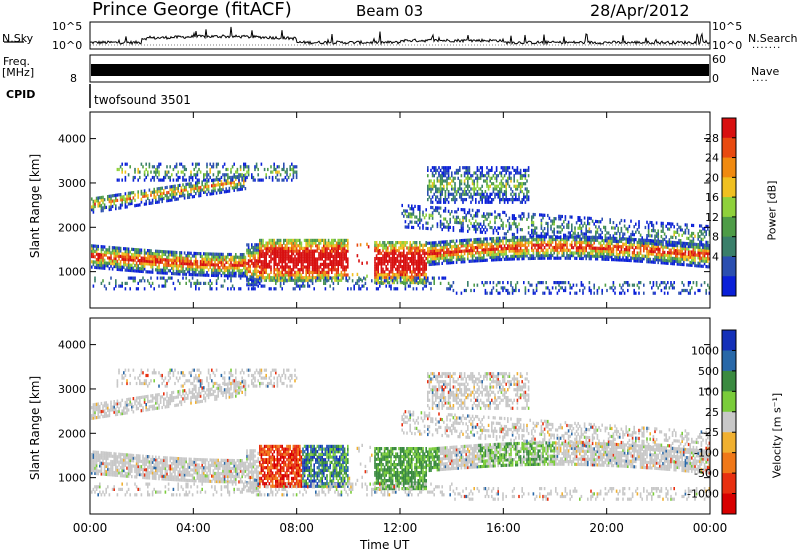 Image resolution: width=800 pixels, height=554 pixels. I want to click on freq-band, so click(400, 70).